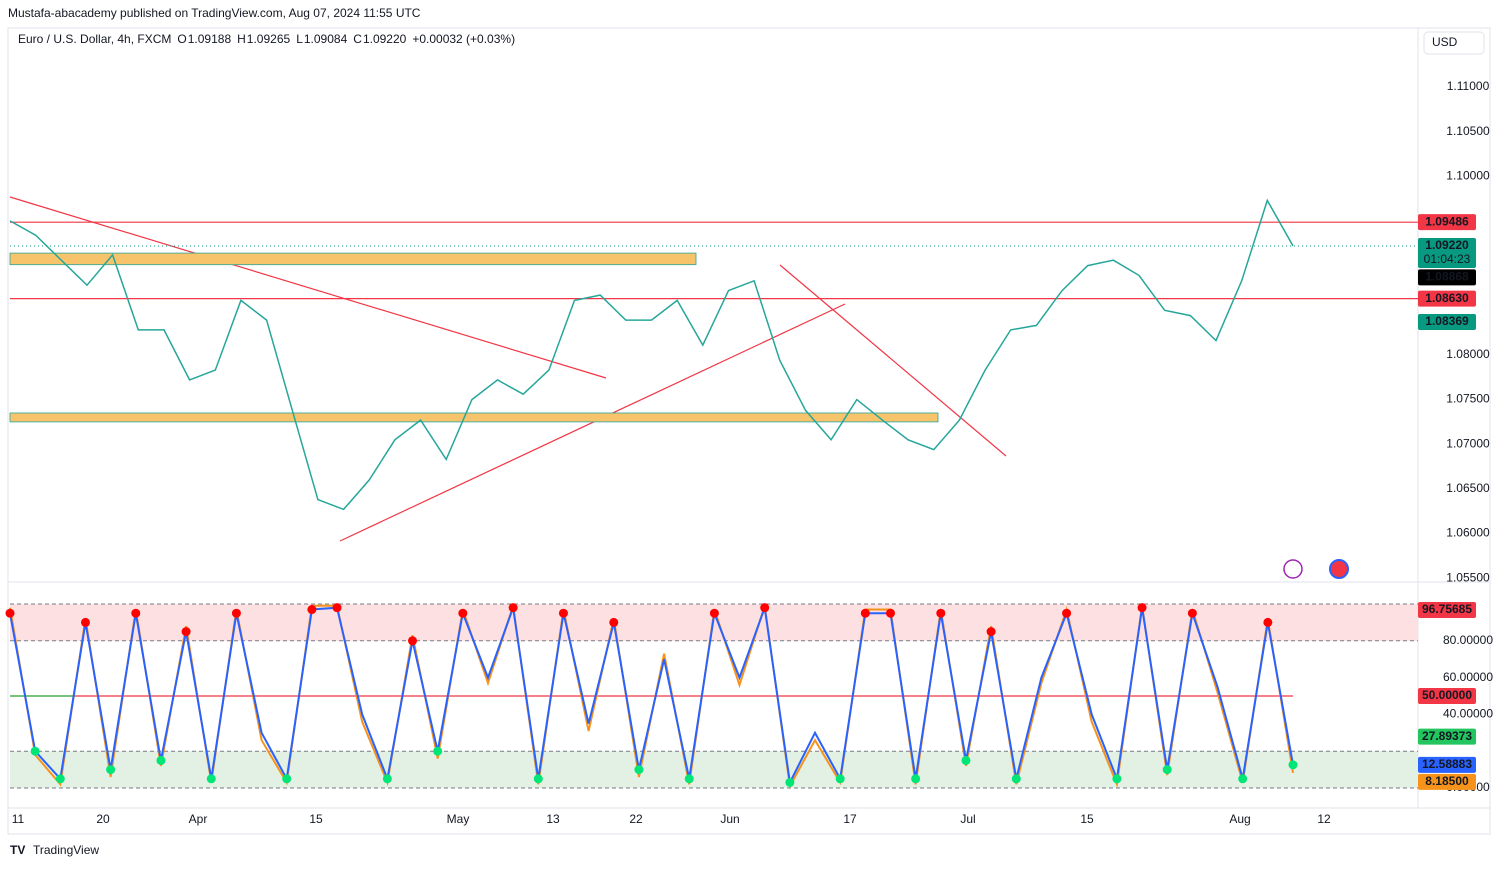  What do you see at coordinates (1239, 819) in the screenshot?
I see `x-tick-label: Aug` at bounding box center [1239, 819].